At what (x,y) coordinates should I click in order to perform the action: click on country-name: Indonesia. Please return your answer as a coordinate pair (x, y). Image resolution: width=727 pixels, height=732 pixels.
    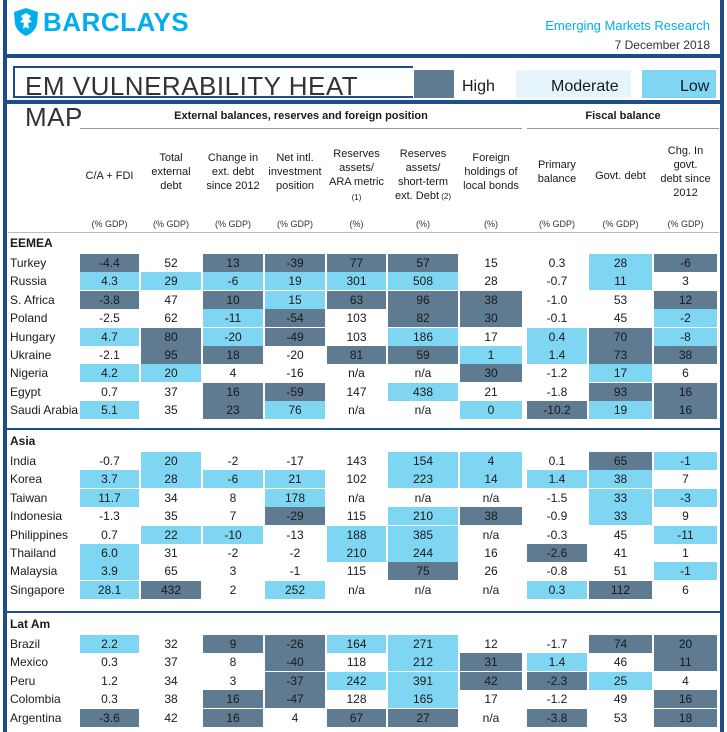
    Looking at the image, I should click on (36, 516).